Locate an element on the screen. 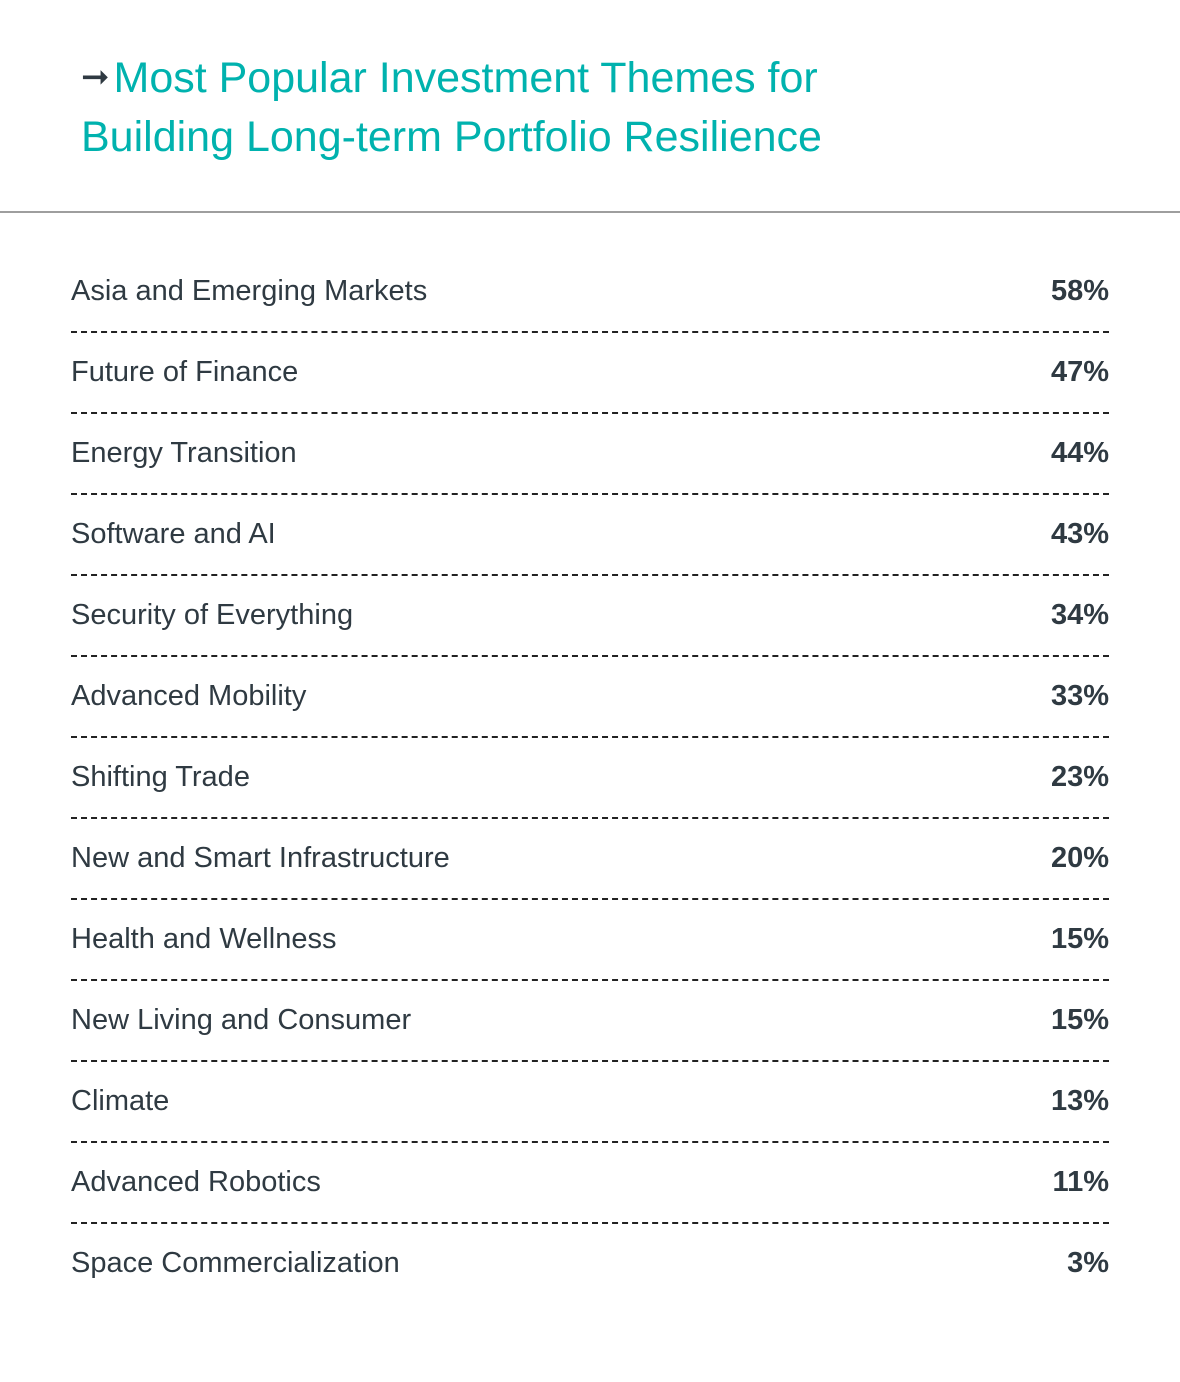 The image size is (1180, 1382). right-arrow-icon: ➞ is located at coordinates (95, 77).